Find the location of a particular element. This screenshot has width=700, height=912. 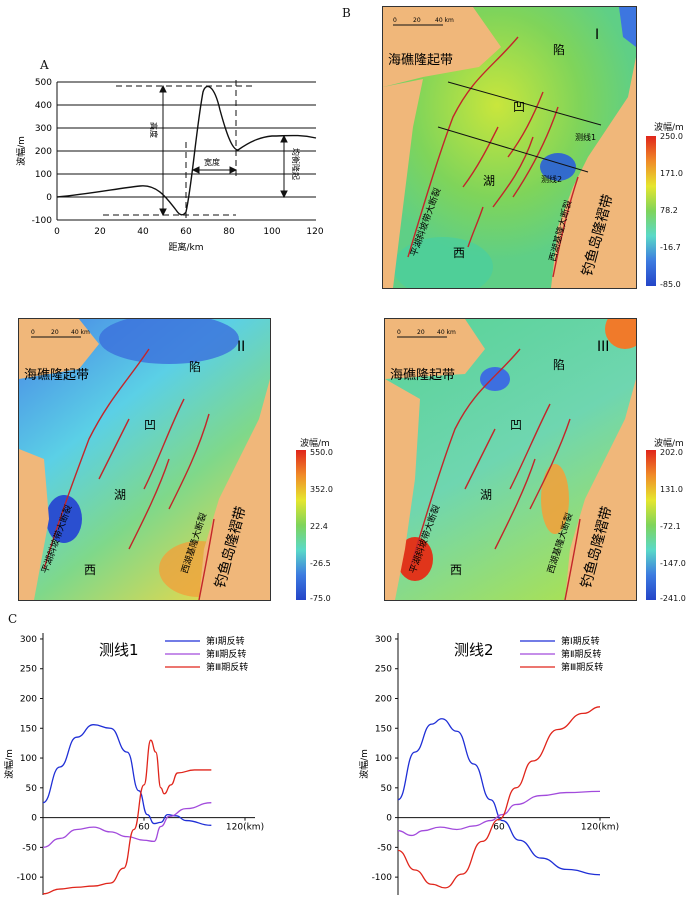

y-tick: 0 is located at coordinates (49, 198).